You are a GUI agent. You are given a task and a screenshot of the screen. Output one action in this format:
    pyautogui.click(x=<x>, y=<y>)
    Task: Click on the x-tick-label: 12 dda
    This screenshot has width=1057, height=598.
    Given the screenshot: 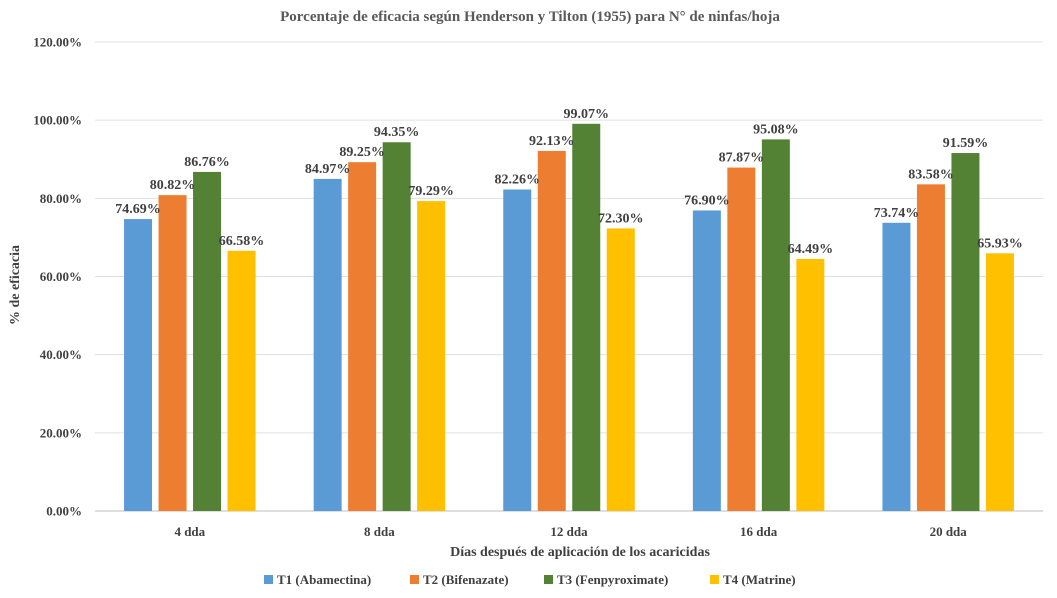 What is the action you would take?
    pyautogui.click(x=569, y=531)
    